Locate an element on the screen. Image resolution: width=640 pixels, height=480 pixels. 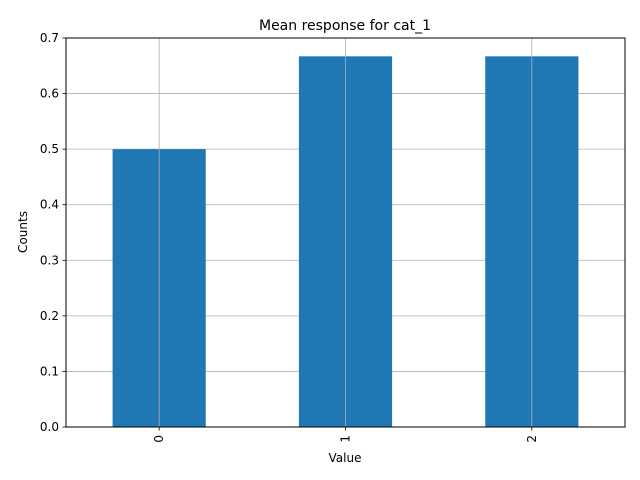
x-tick-label: 0 is located at coordinates (159, 439).